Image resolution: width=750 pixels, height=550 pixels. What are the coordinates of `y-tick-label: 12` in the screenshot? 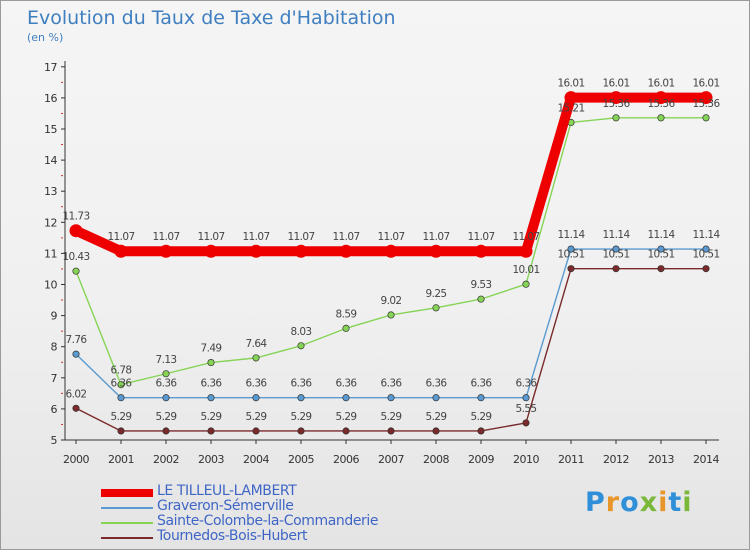 It's located at (50, 222).